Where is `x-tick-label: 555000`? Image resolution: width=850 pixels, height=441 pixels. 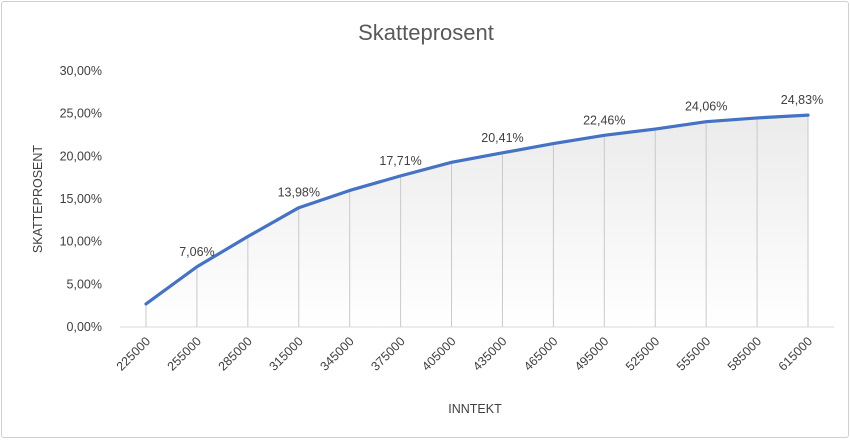
x-tick-label: 555000 is located at coordinates (693, 353).